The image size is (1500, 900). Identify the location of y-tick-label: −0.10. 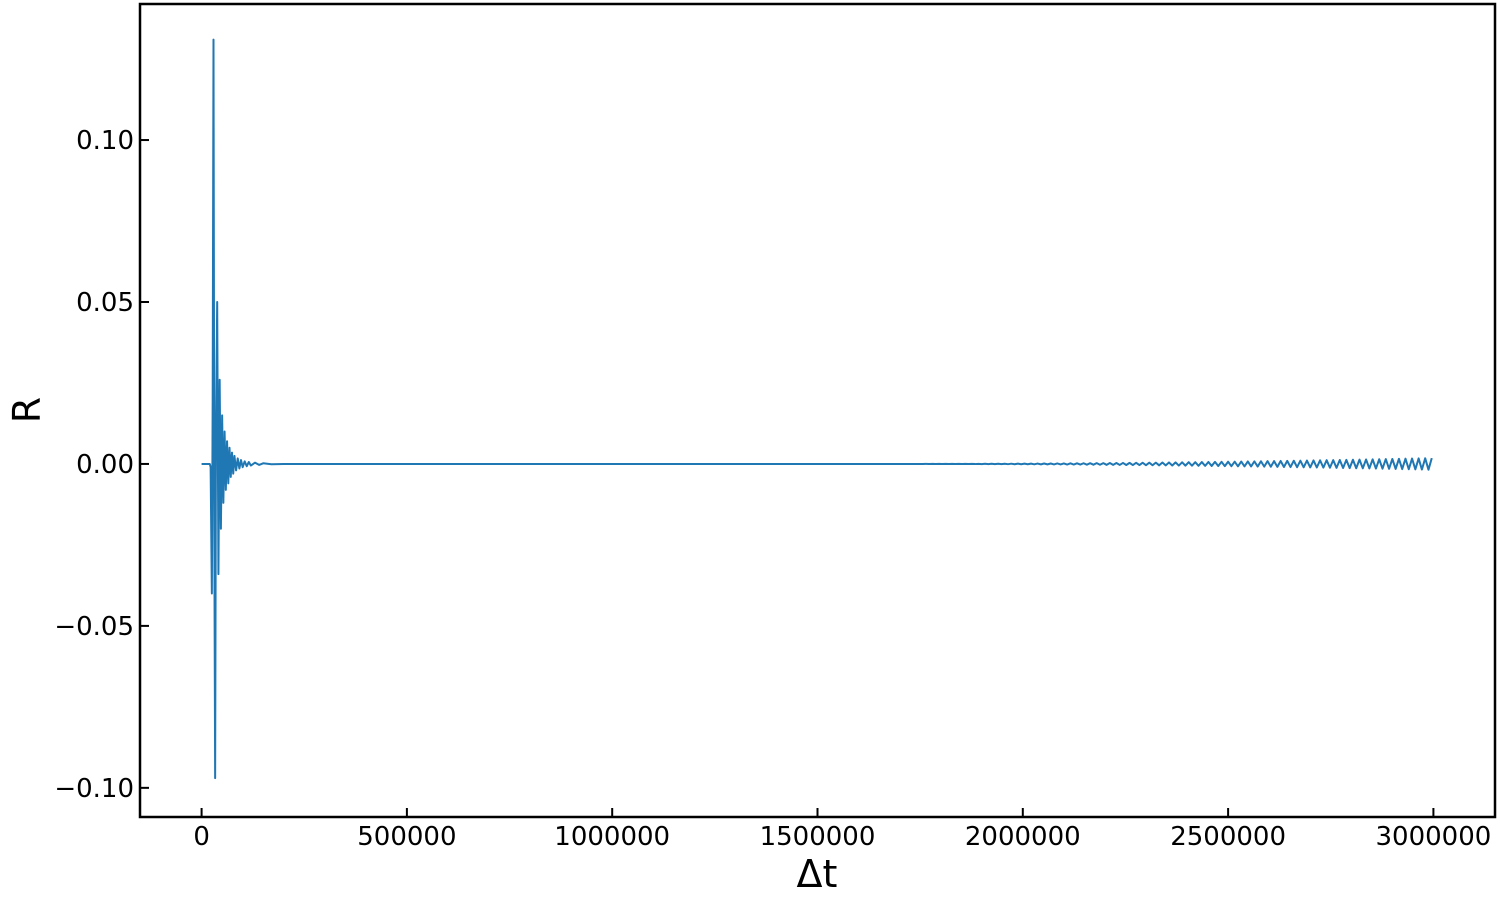
(94, 789).